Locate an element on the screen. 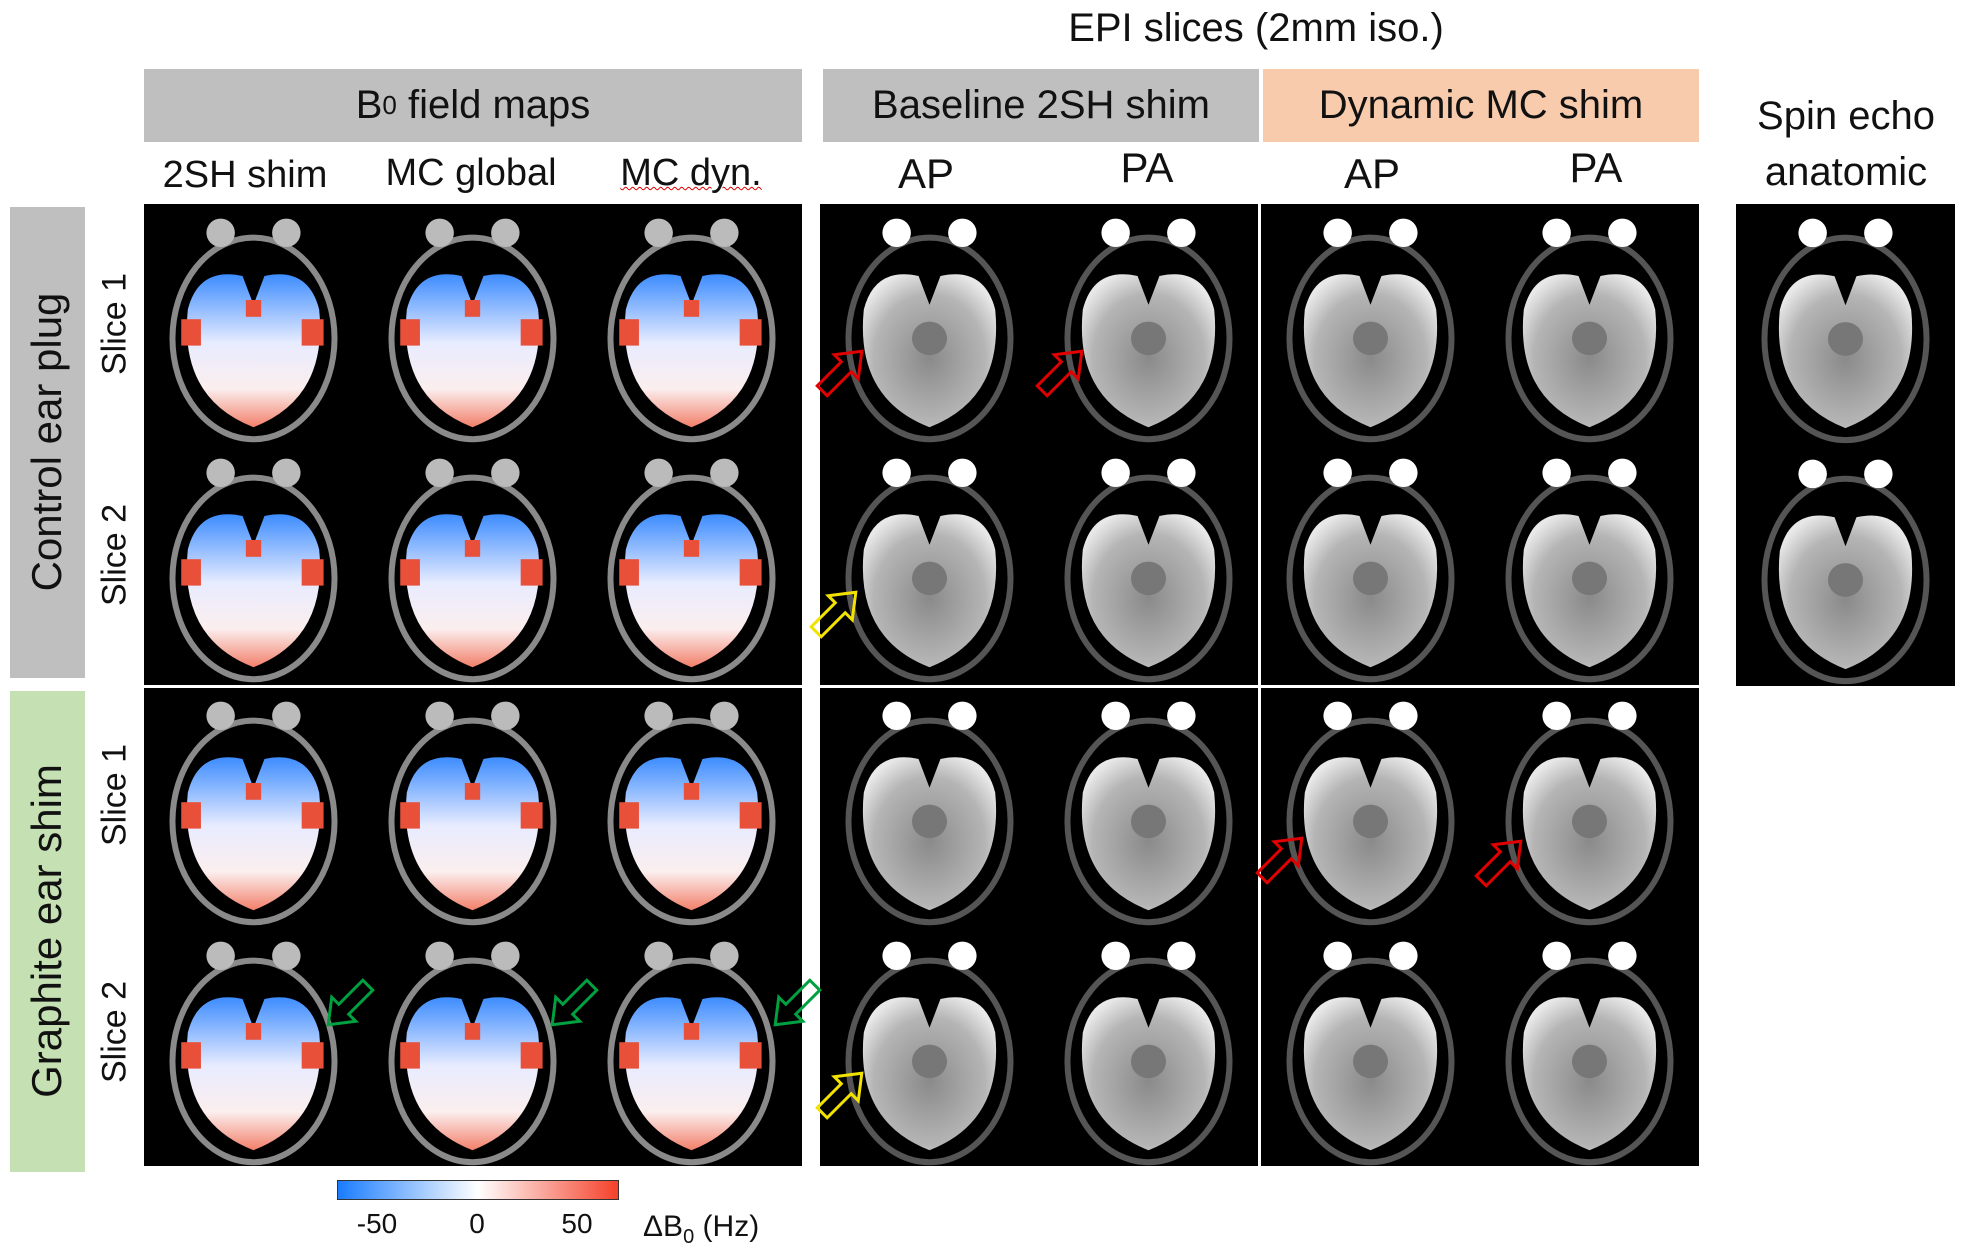 The image size is (1970, 1249). header-spin-echo-1: Spin echo is located at coordinates (1846, 116).